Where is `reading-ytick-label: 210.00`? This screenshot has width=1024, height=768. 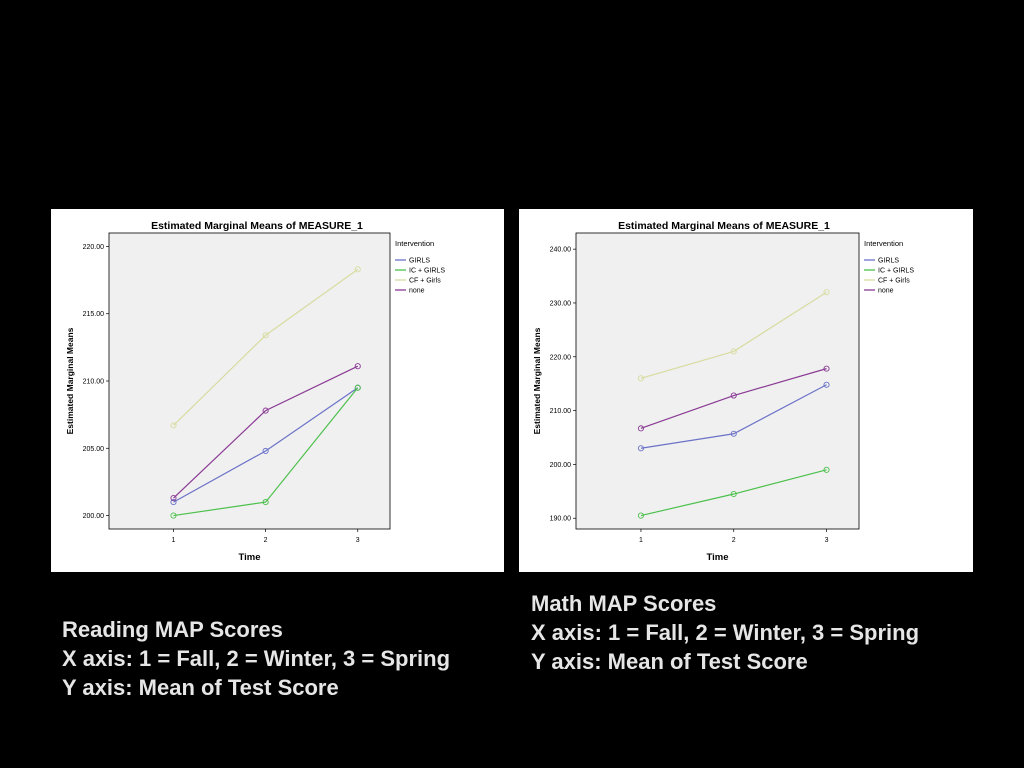
reading-ytick-label: 210.00 is located at coordinates (94, 382).